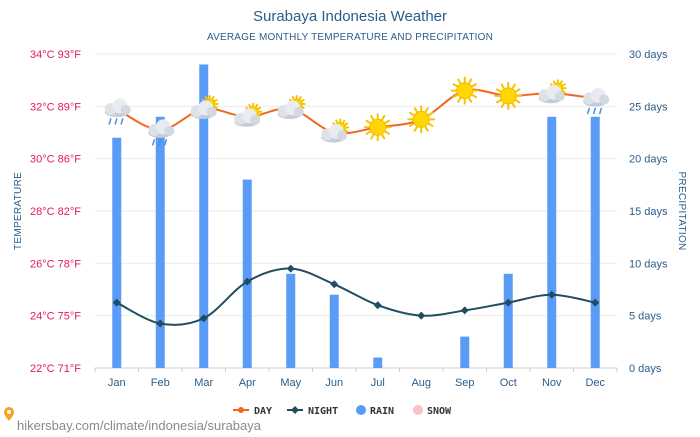 This screenshot has height=437, width=700. Describe the element at coordinates (9, 414) in the screenshot. I see `location-pin-icon` at that location.